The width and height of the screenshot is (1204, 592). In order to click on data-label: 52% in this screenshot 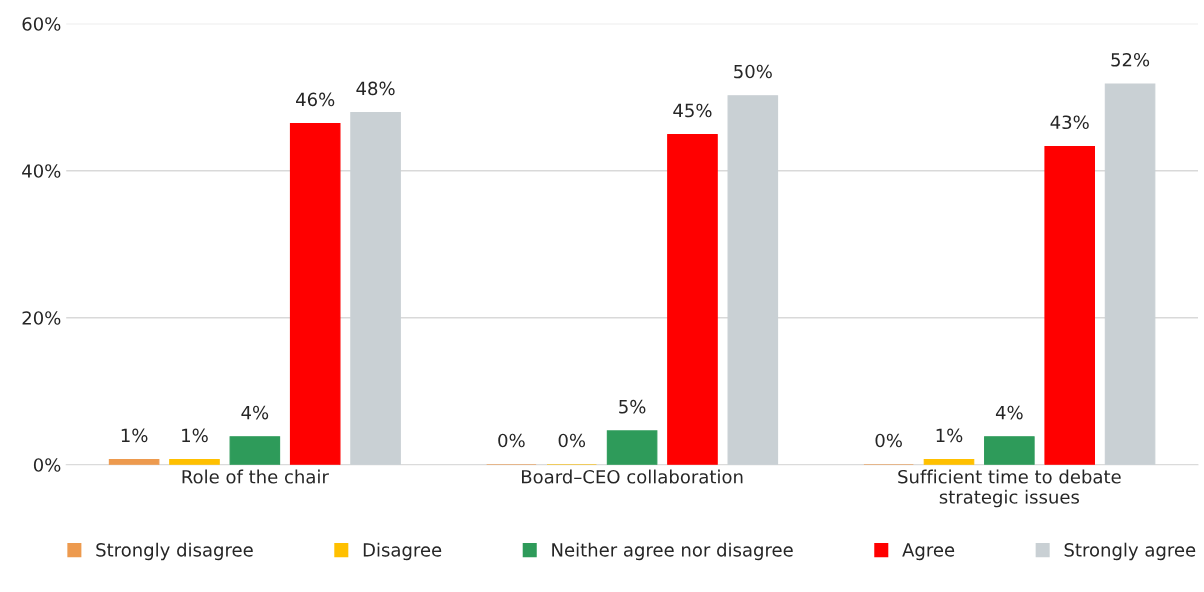, I will do `click(1130, 59)`.